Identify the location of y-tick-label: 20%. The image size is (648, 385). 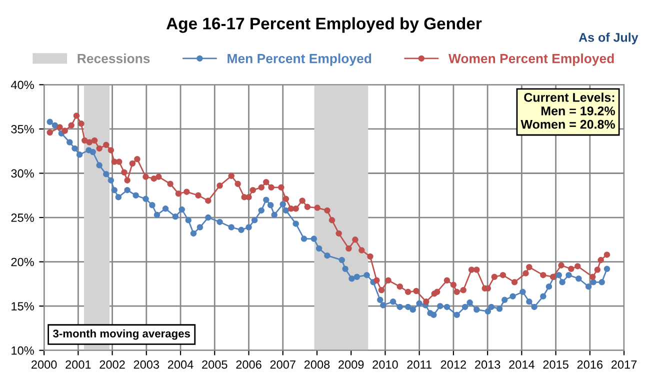
(22, 262).